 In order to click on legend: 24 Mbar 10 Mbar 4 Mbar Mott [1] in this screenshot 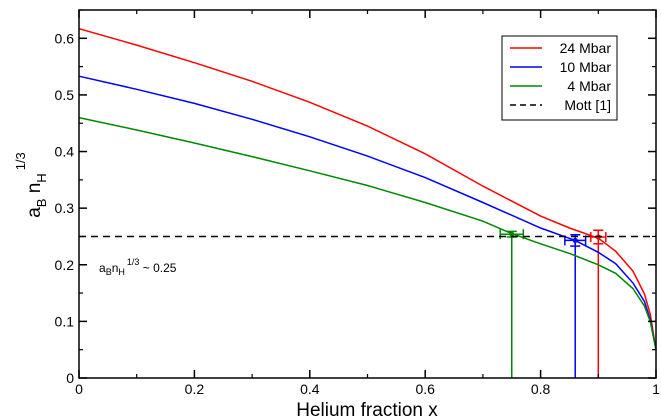, I will do `click(559, 78)`.